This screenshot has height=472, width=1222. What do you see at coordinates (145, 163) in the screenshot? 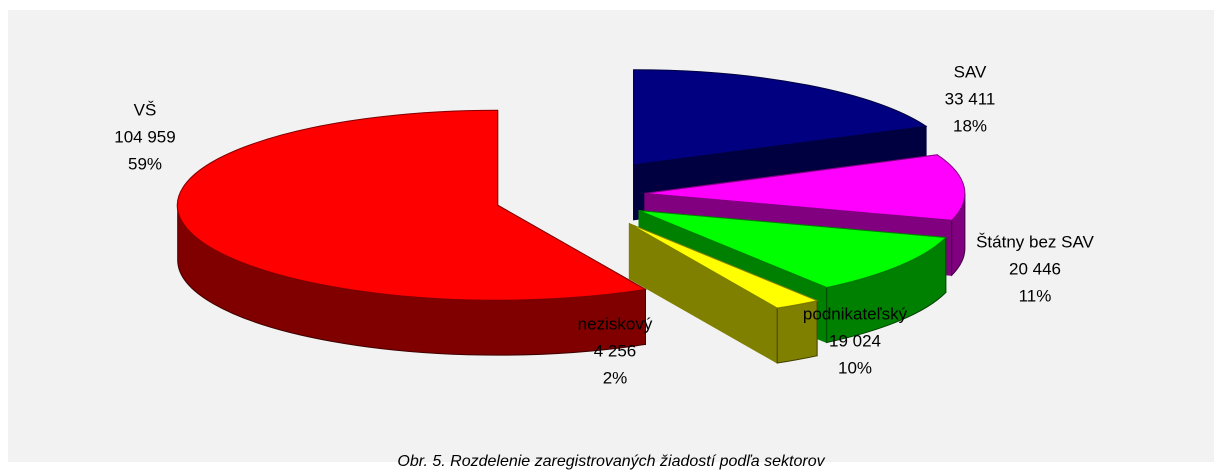
I see `percent-label: 59%` at bounding box center [145, 163].